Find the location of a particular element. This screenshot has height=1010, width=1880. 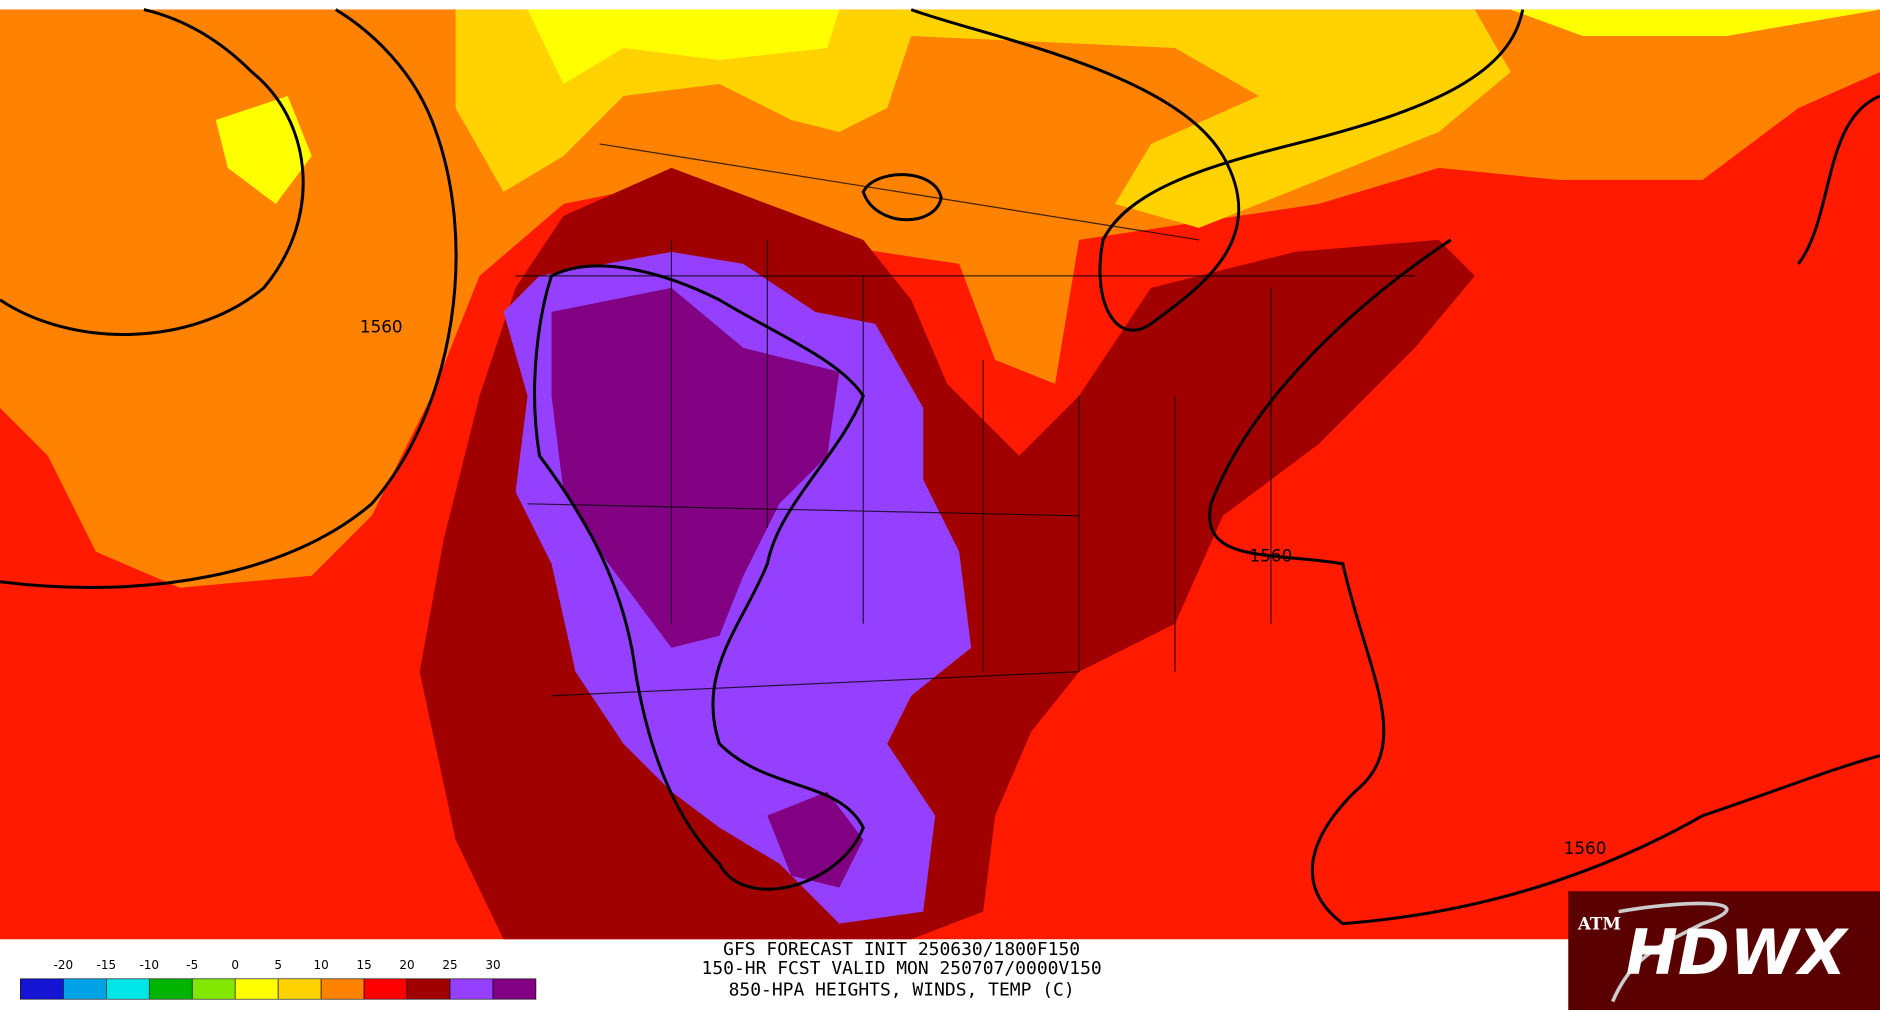

temp-field-gold is located at coordinates (983, 118).